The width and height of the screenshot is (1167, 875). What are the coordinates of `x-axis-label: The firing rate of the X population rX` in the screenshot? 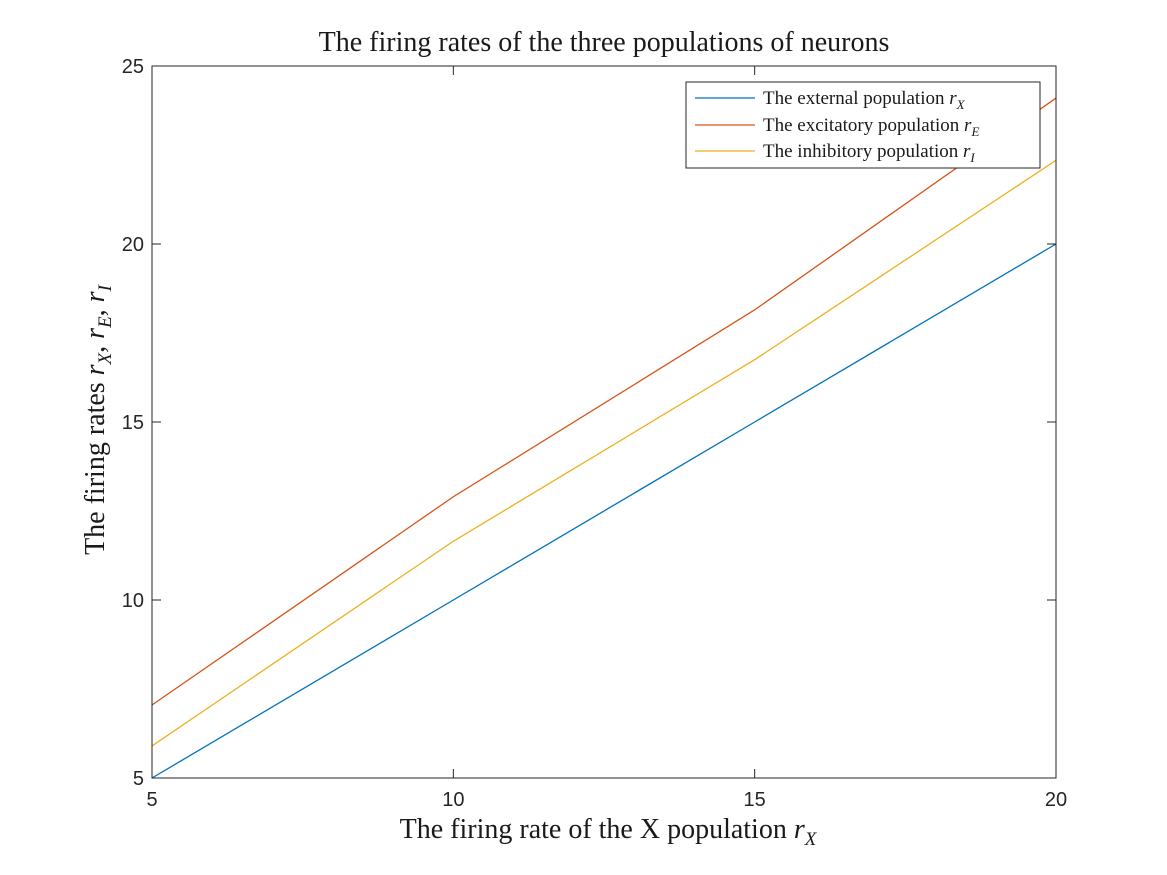 It's located at (609, 832).